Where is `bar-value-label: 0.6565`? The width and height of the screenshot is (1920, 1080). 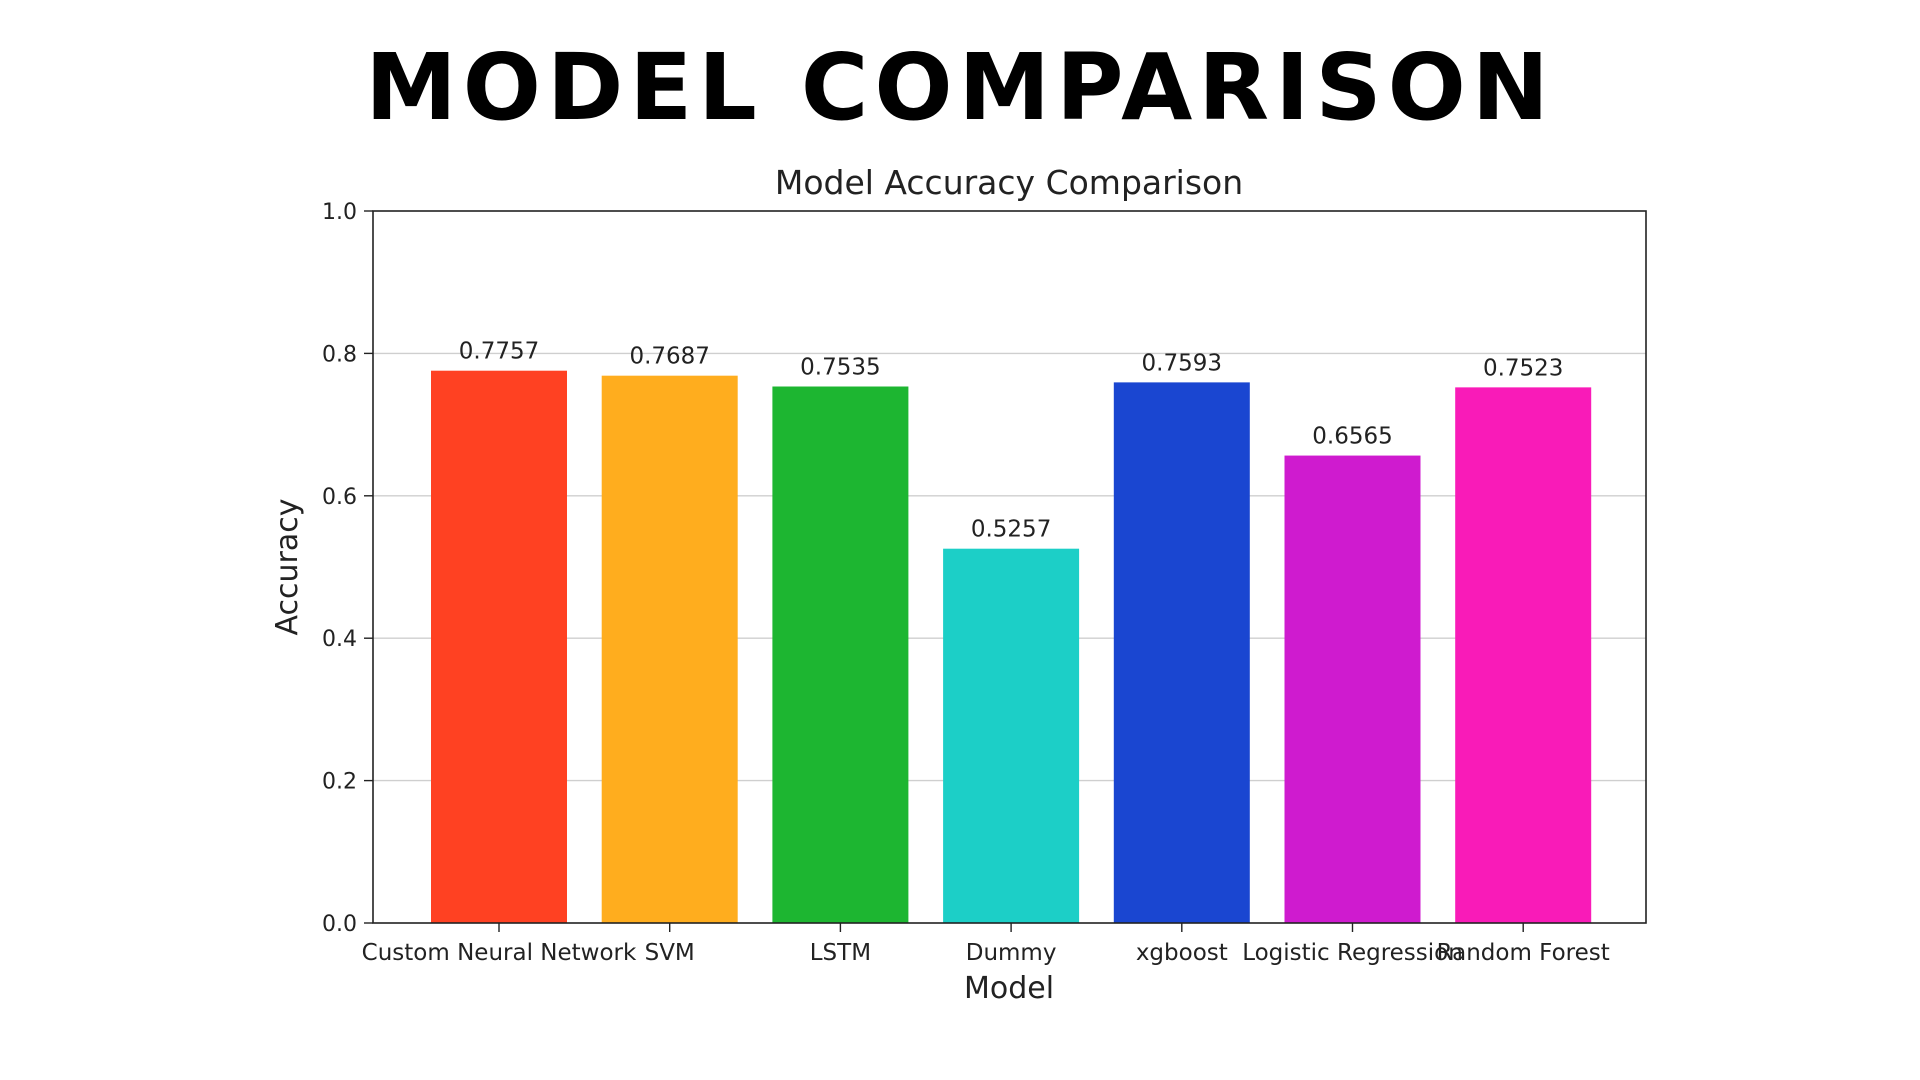
bar-value-label: 0.6565 is located at coordinates (1352, 437).